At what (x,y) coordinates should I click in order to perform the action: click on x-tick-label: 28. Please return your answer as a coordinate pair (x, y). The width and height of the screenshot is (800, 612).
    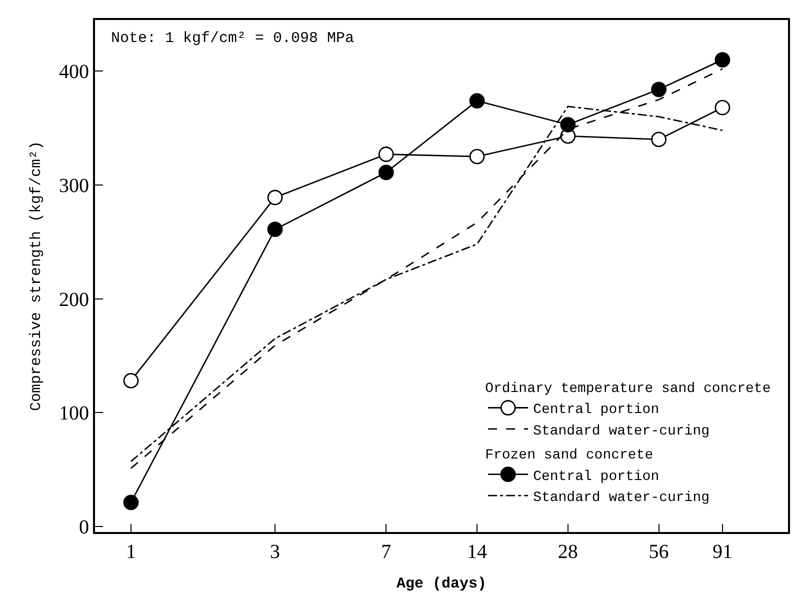
    Looking at the image, I should click on (568, 552).